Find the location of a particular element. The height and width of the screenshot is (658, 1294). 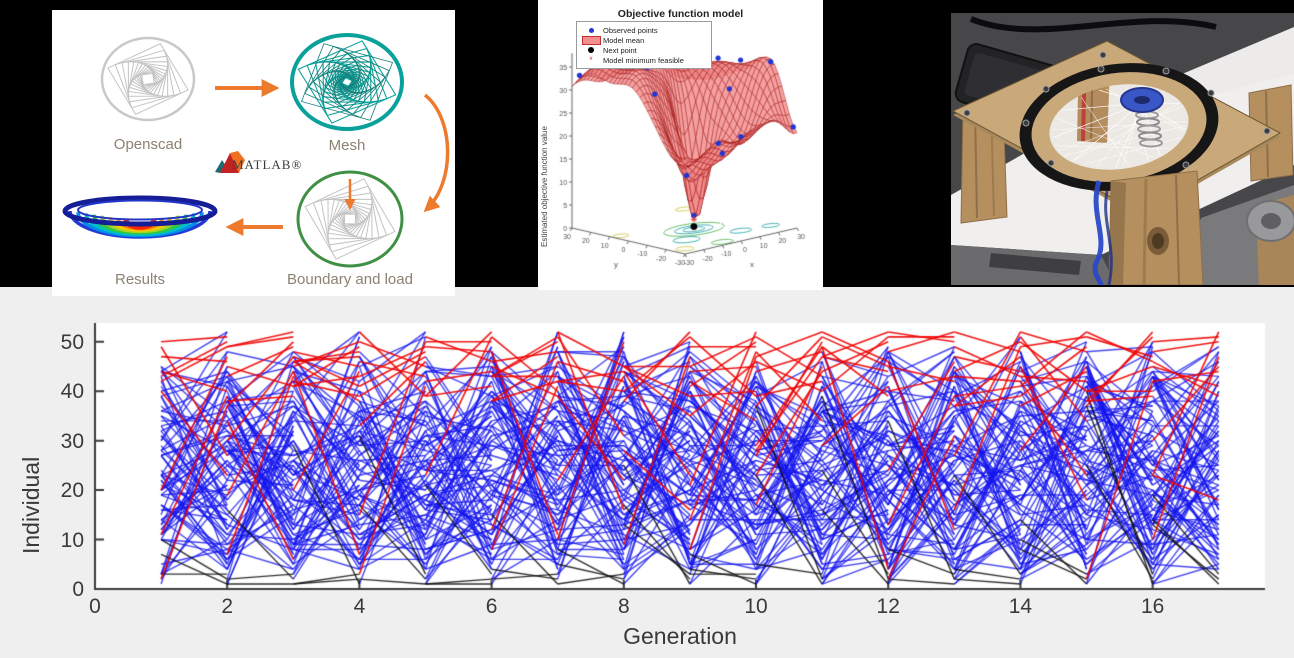

photo-blue-disc is located at coordinates (1142, 100).